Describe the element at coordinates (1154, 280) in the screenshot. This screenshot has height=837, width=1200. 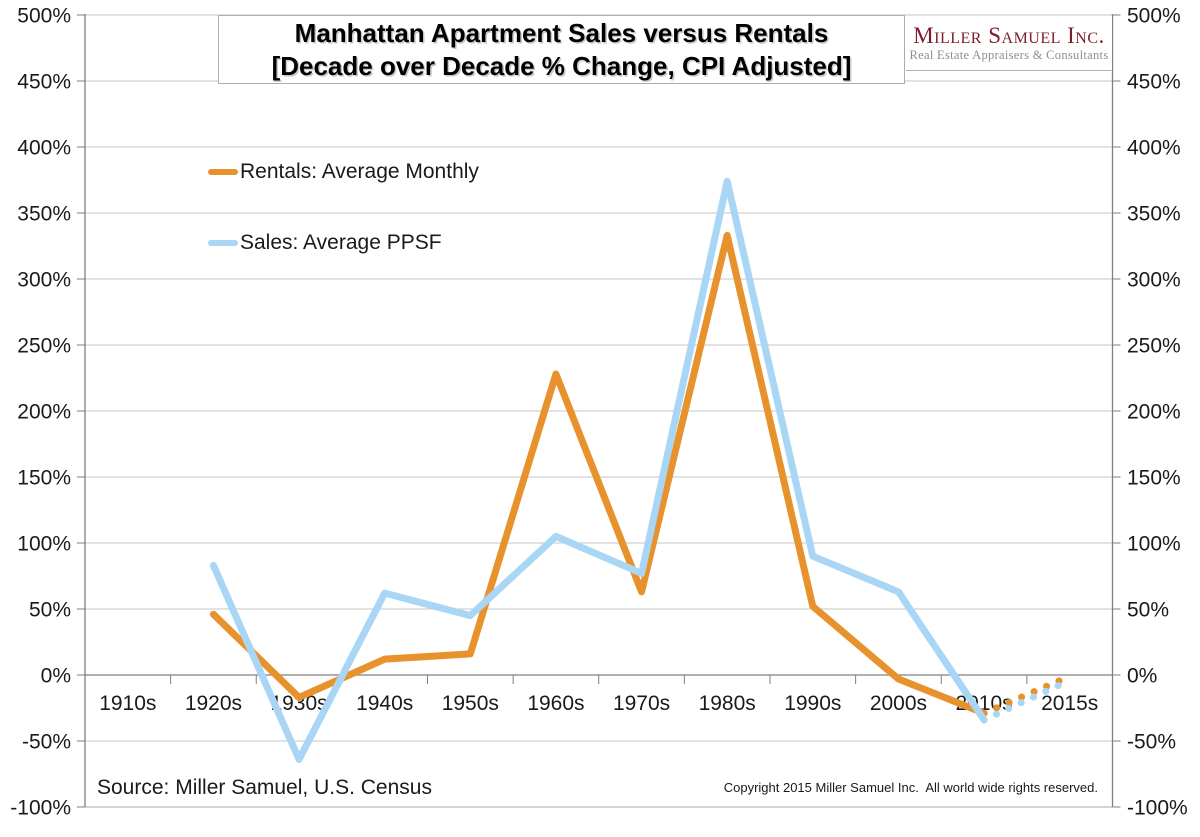
I see `y-tick-label-right: 300%` at that location.